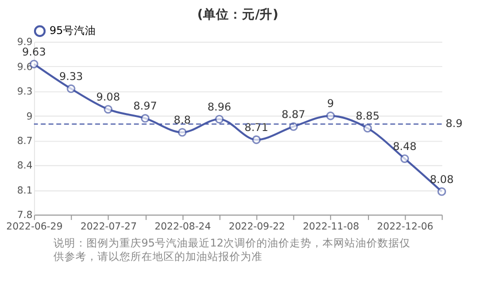  I want to click on y-tick-label: 9.3, so click(25, 92).